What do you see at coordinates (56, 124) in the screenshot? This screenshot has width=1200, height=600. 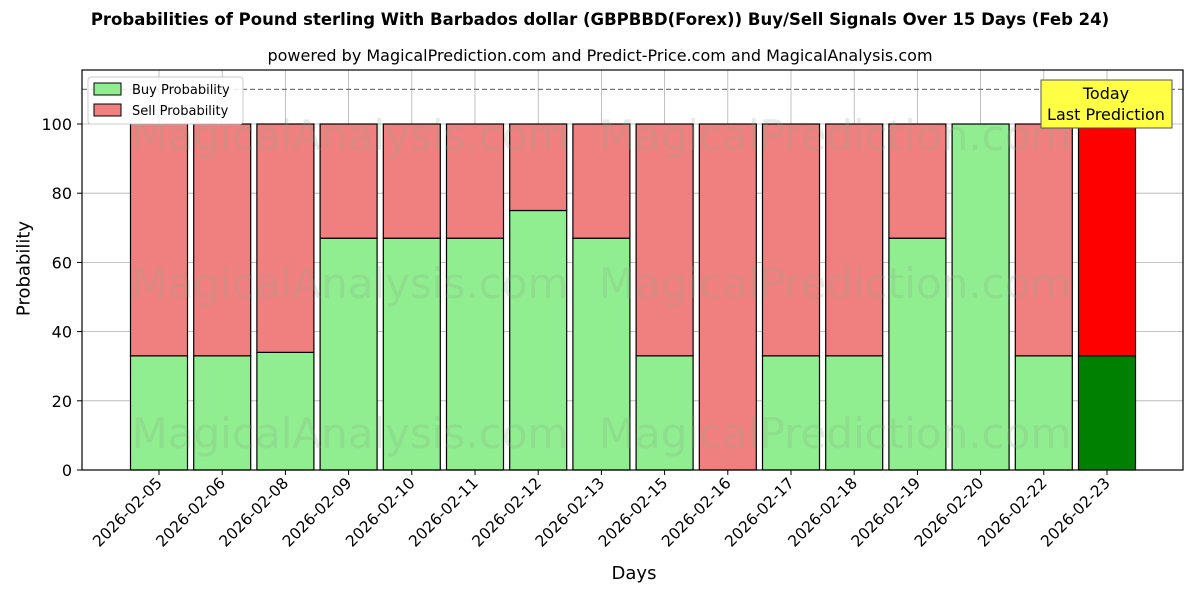 I see `y-tick-label: 100` at bounding box center [56, 124].